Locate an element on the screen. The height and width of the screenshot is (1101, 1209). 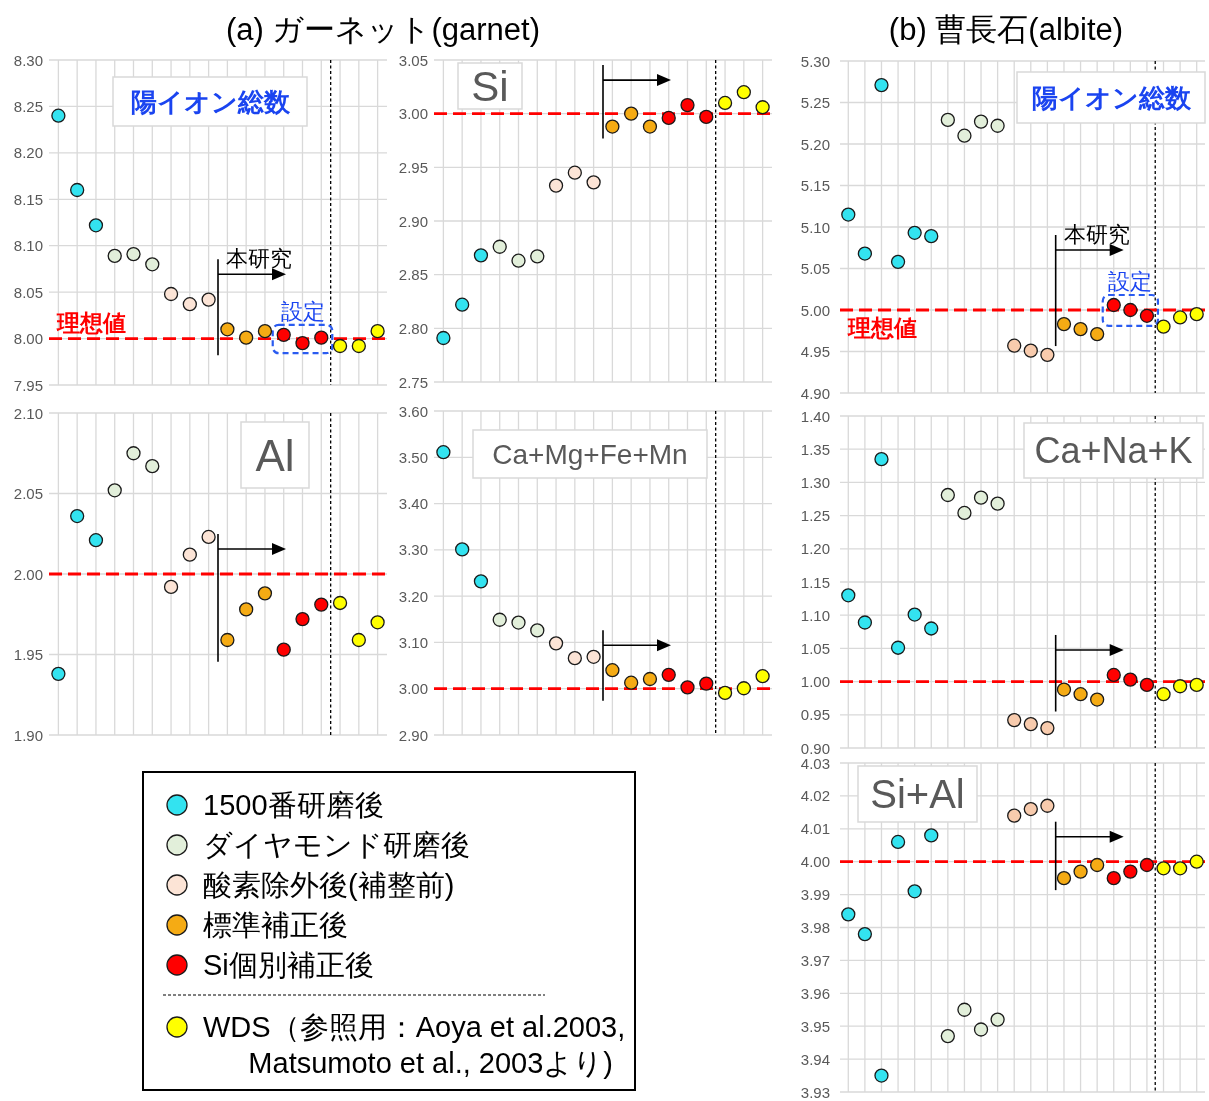
y-tick-label: 1.10 is located at coordinates (815, 615).